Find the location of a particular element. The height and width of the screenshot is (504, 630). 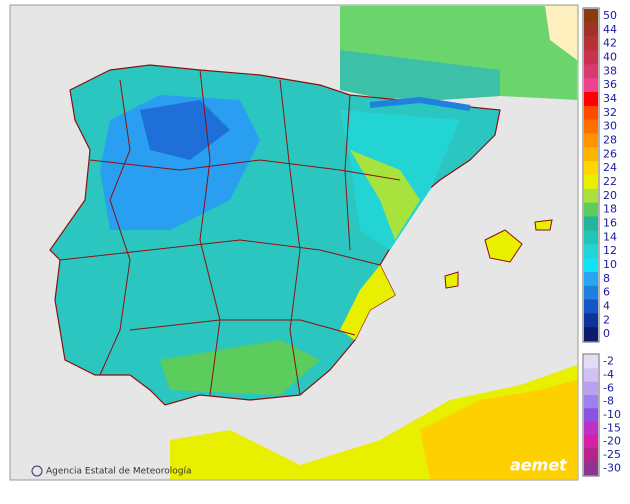

legend-label: 6 is located at coordinates (606, 292).